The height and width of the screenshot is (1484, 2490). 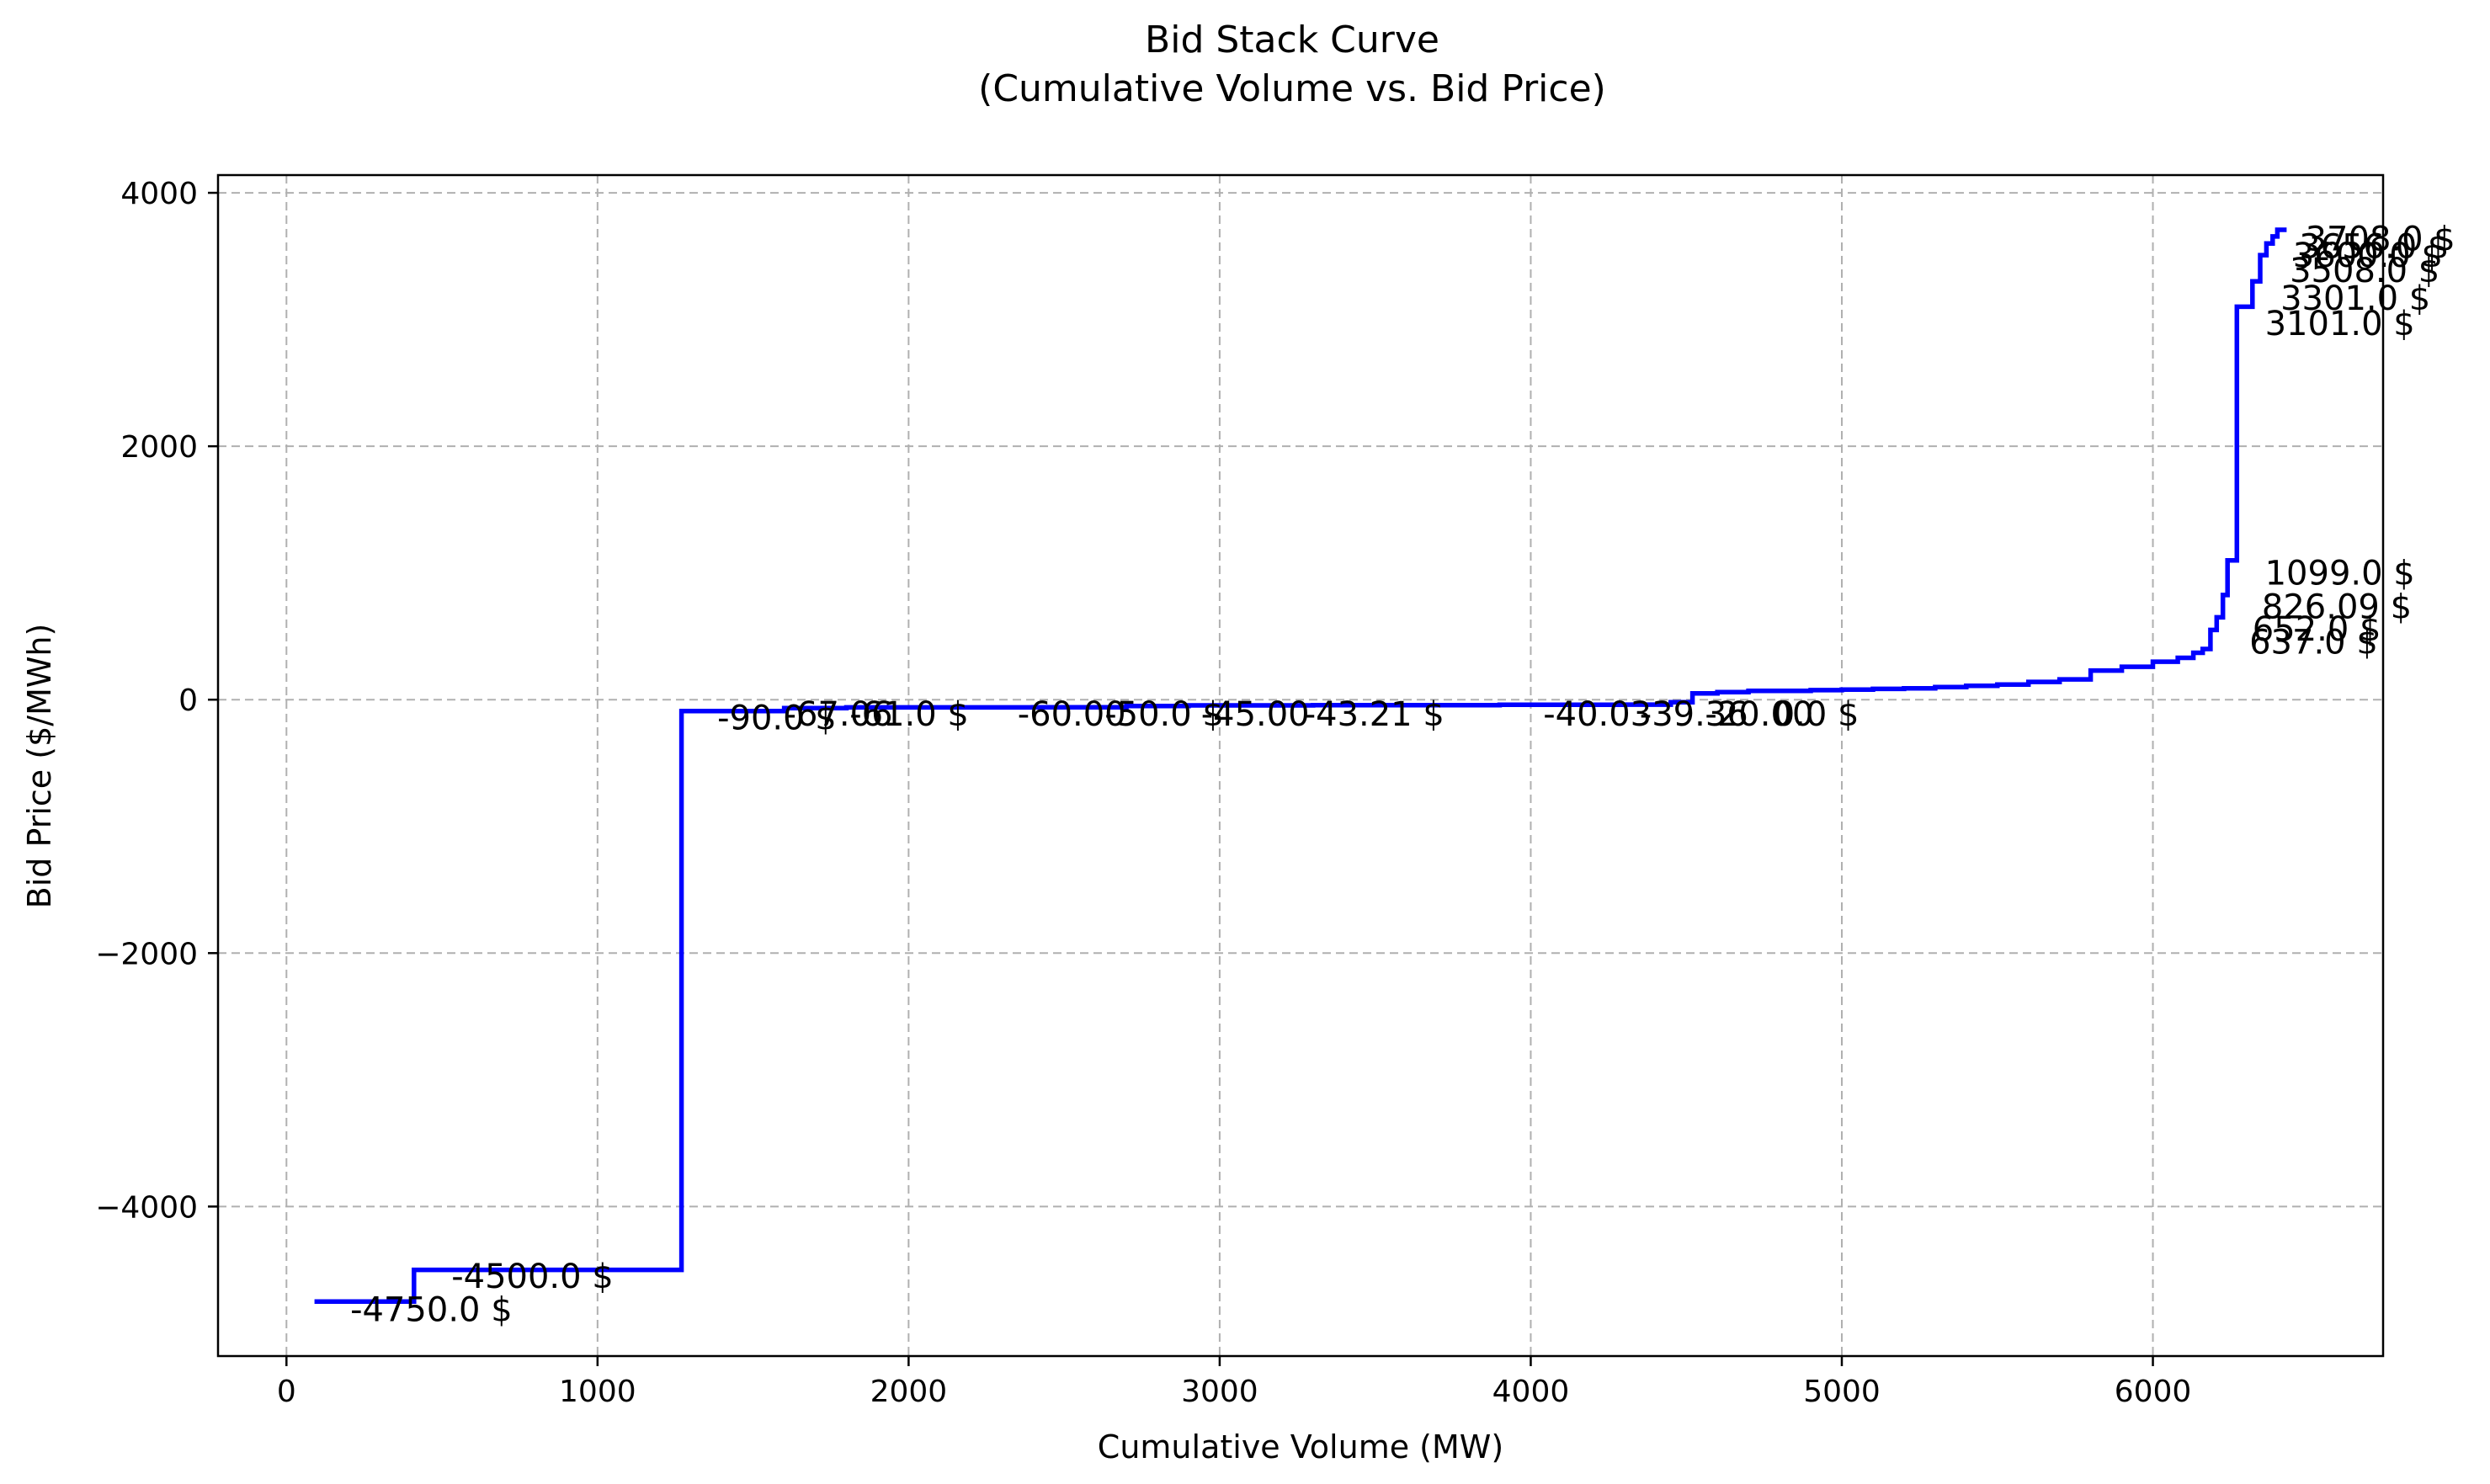 What do you see at coordinates (2153, 1392) in the screenshot?
I see `x-tick-label: 6000` at bounding box center [2153, 1392].